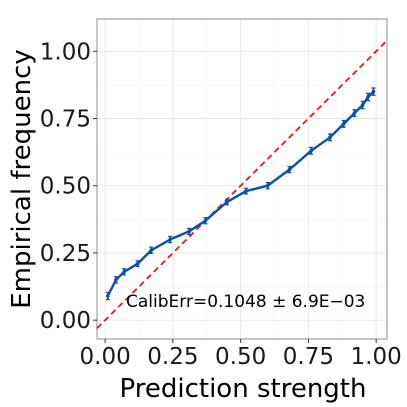 The image size is (407, 407). I want to click on y-tick-label: 1.00, so click(65, 52).